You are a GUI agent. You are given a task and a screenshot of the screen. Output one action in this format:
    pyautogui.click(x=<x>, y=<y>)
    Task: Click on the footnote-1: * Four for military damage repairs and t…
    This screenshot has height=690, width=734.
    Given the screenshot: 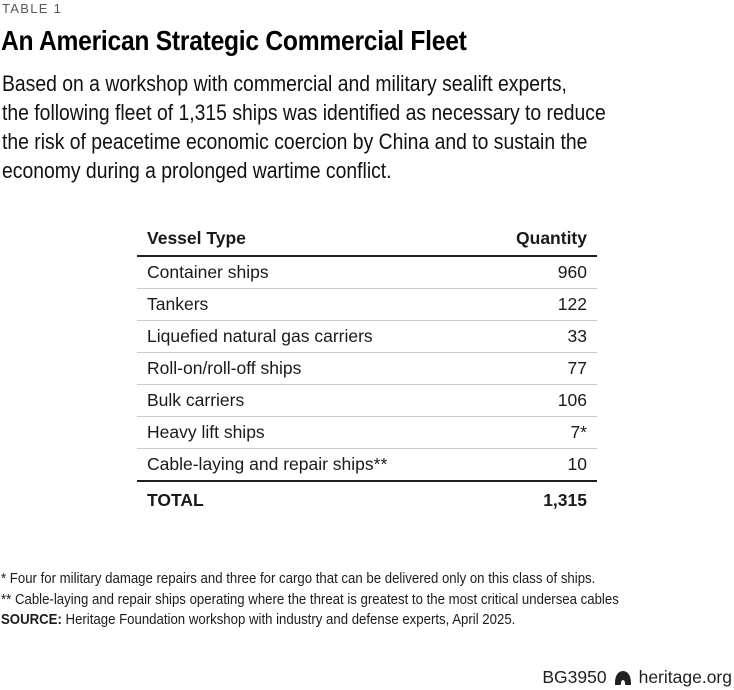 What is the action you would take?
    pyautogui.click(x=298, y=578)
    